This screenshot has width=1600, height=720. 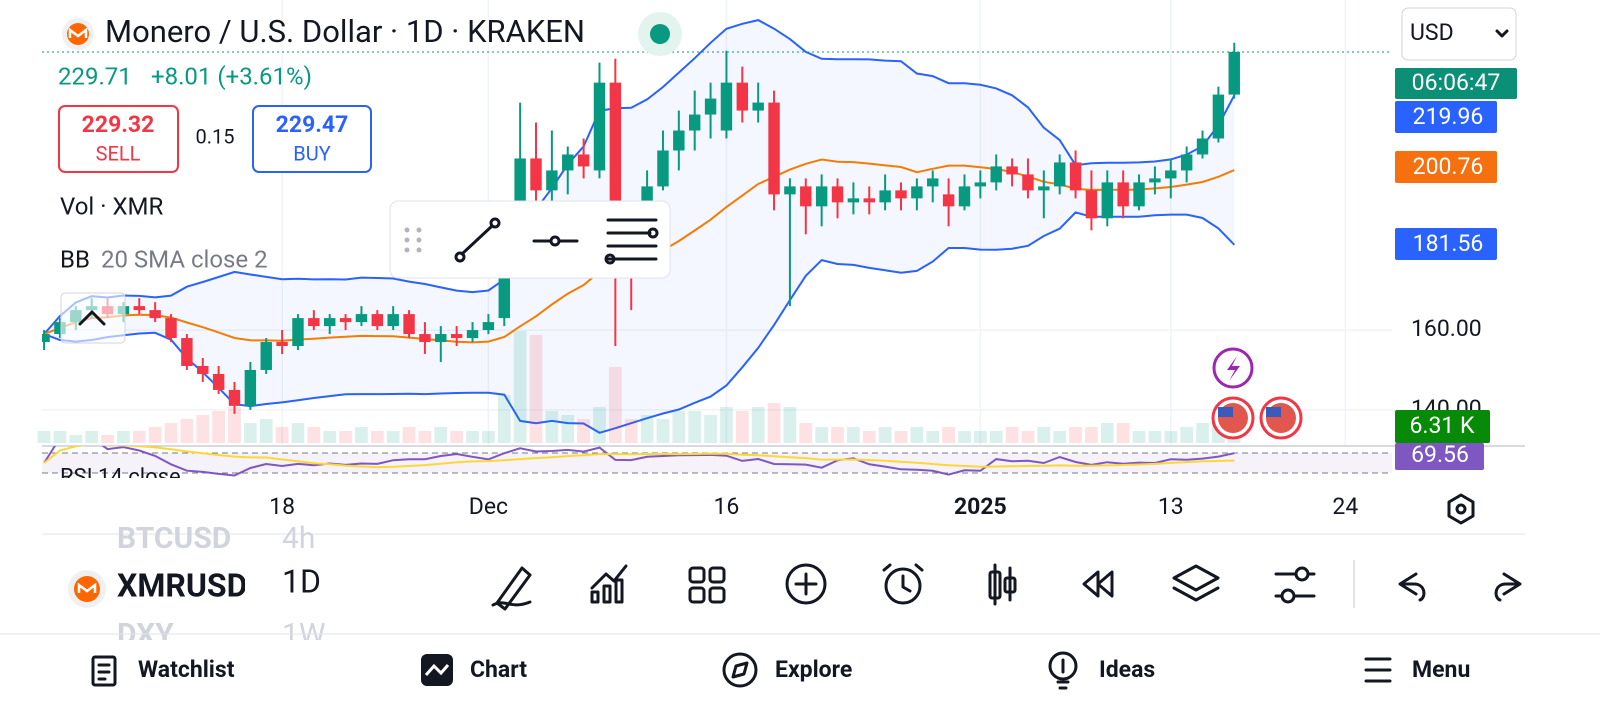 I want to click on collapse-legend, so click(x=93, y=318).